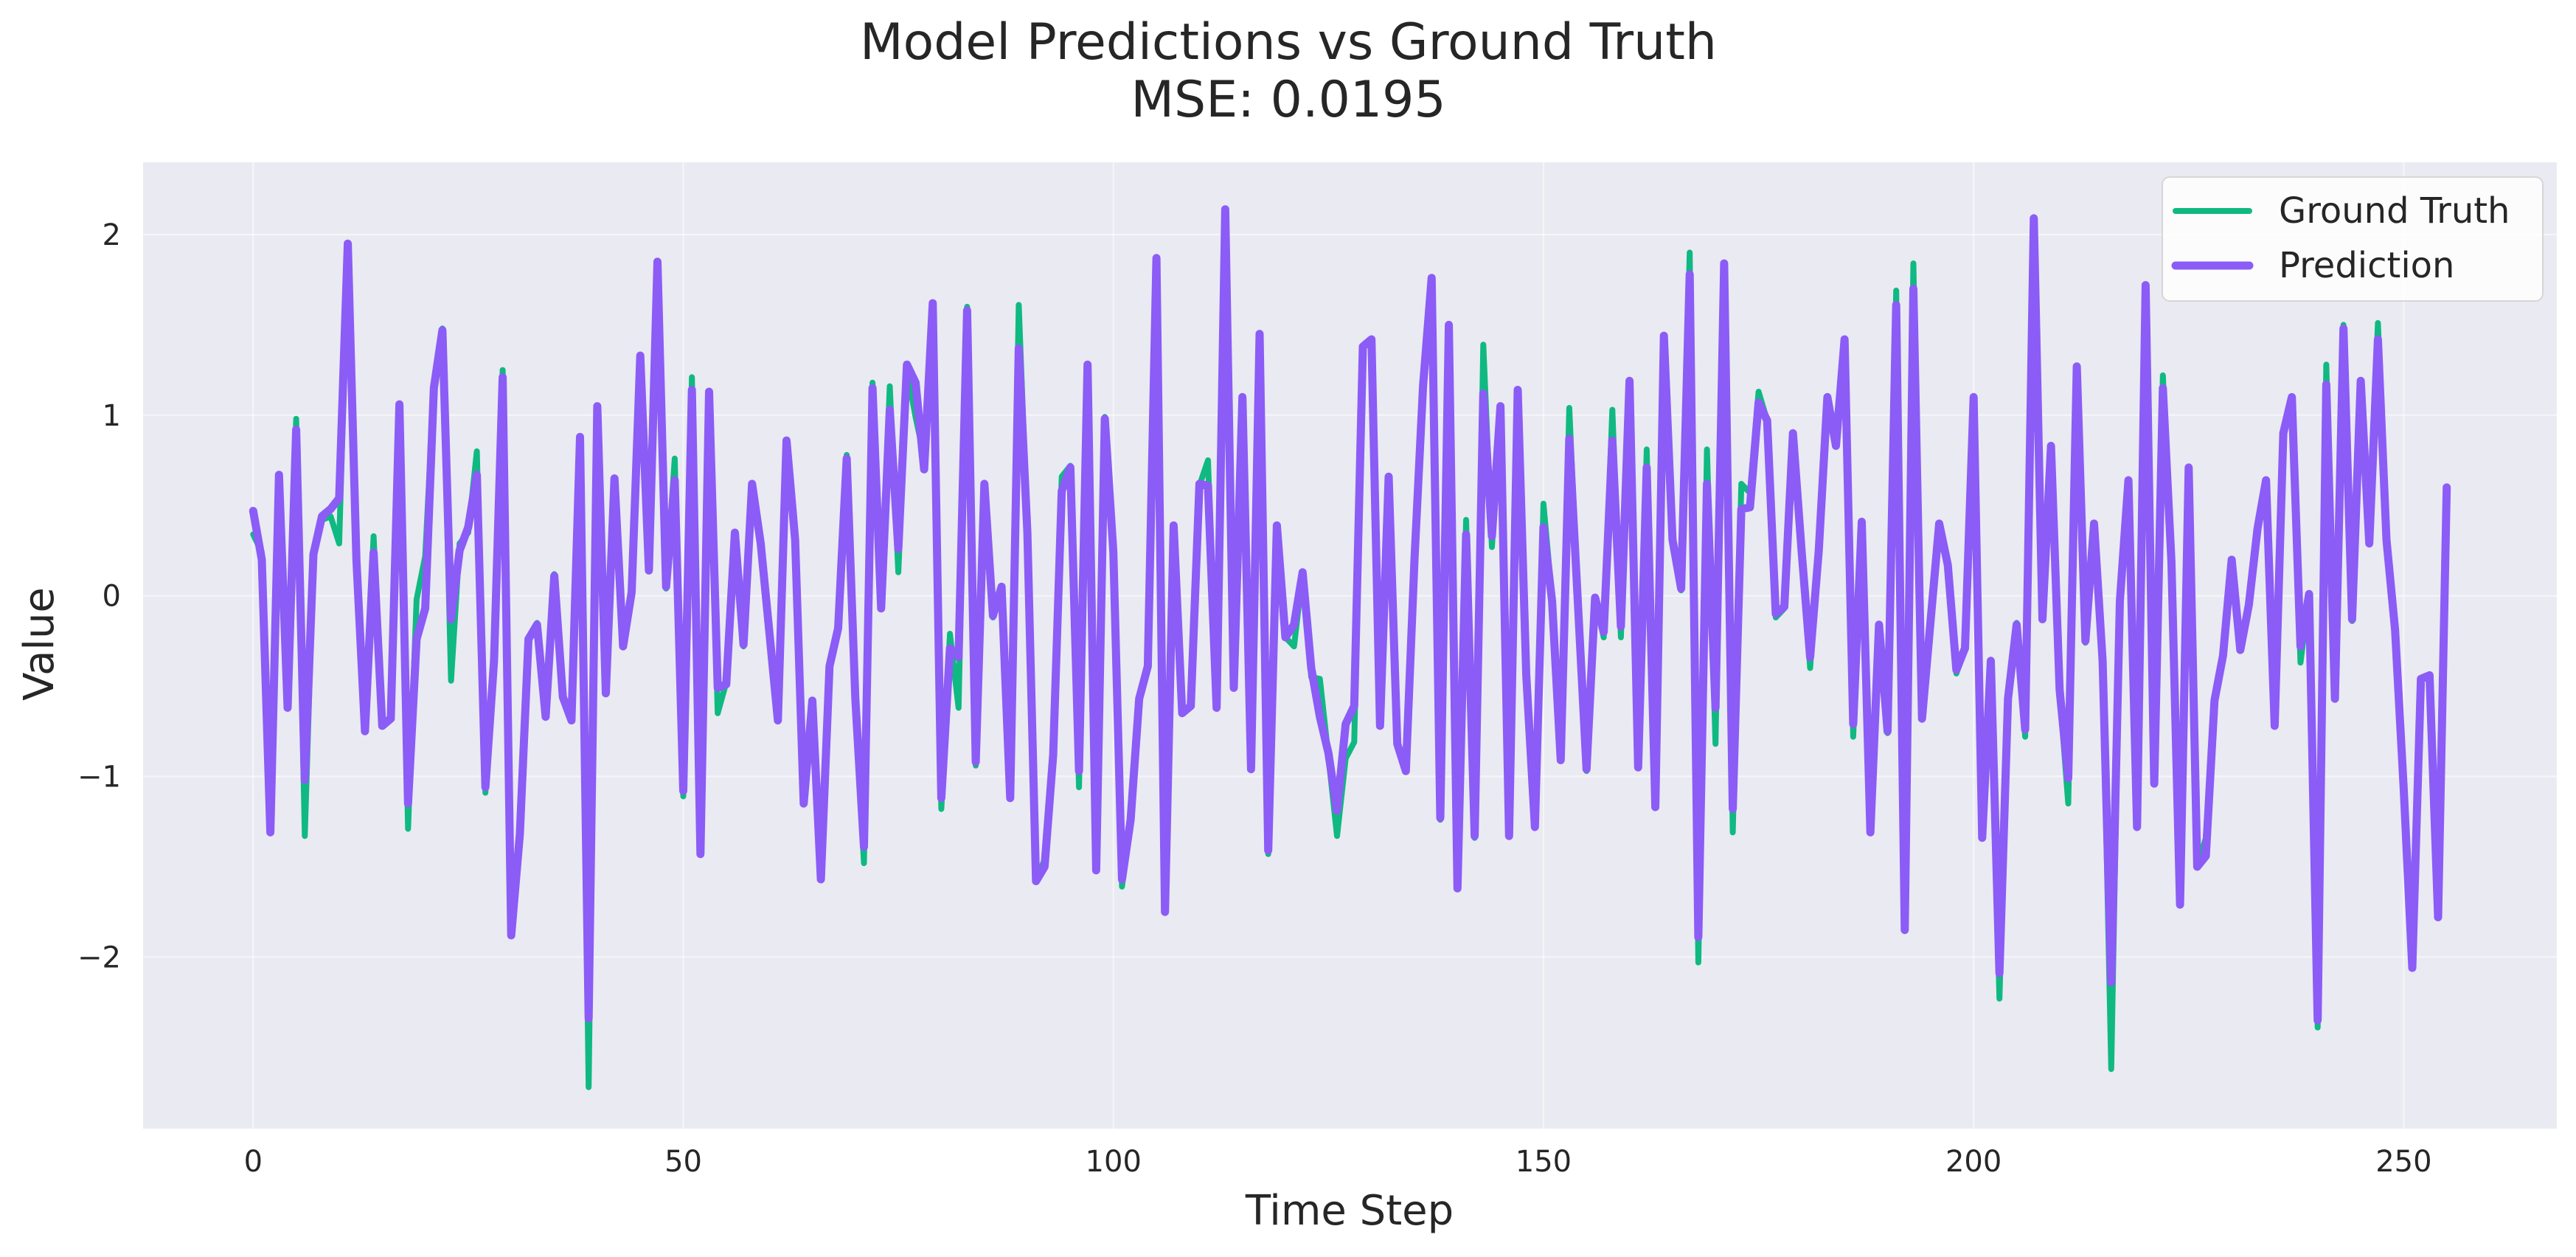 This screenshot has height=1257, width=2576. I want to click on legend-label-ground-truth: Ground Truth, so click(2394, 211).